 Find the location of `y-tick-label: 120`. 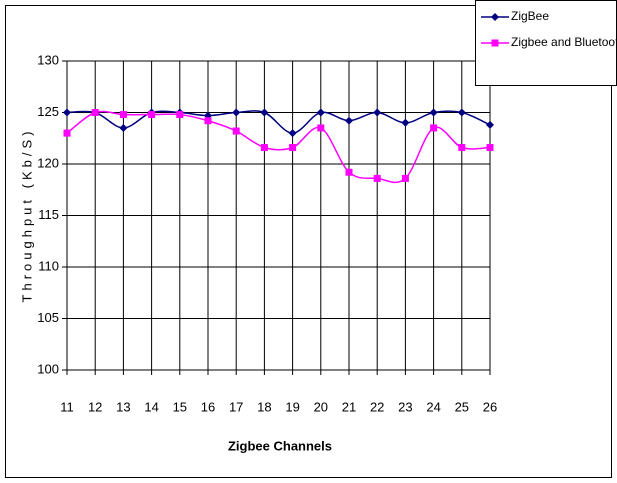

y-tick-label: 120 is located at coordinates (48, 162).